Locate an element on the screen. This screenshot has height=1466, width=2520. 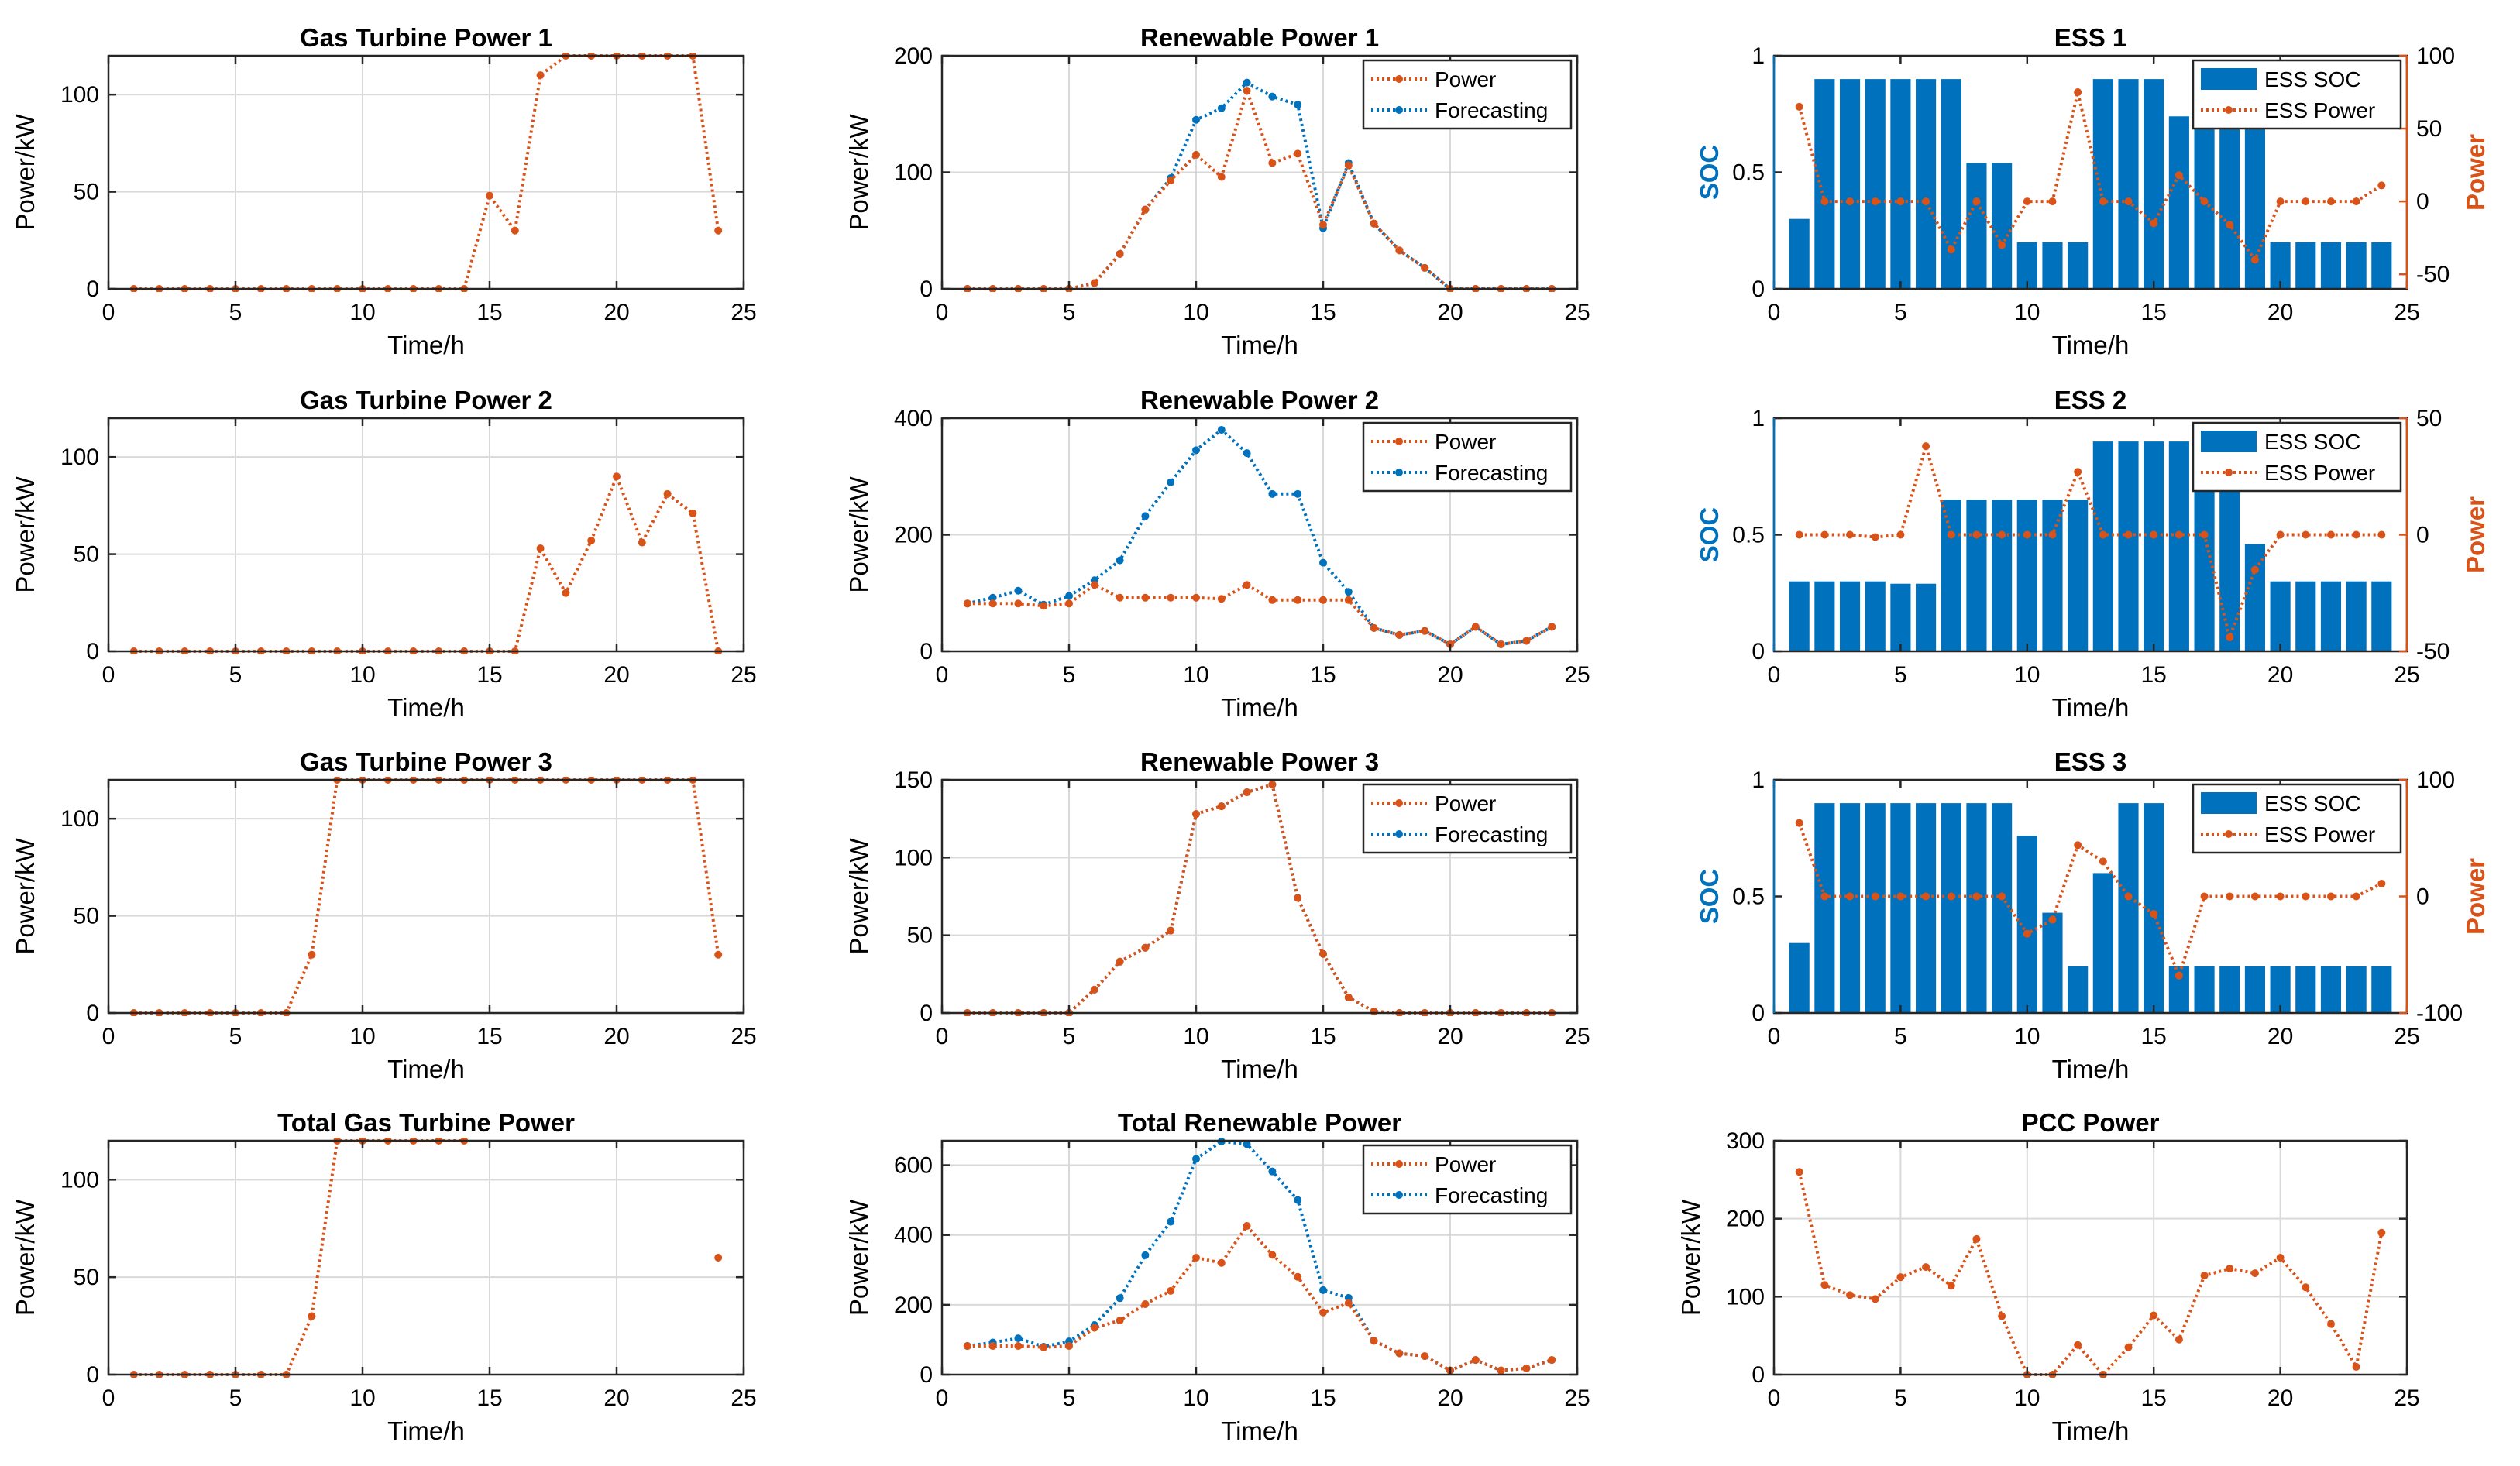
legend-label: Power is located at coordinates (1465, 442).